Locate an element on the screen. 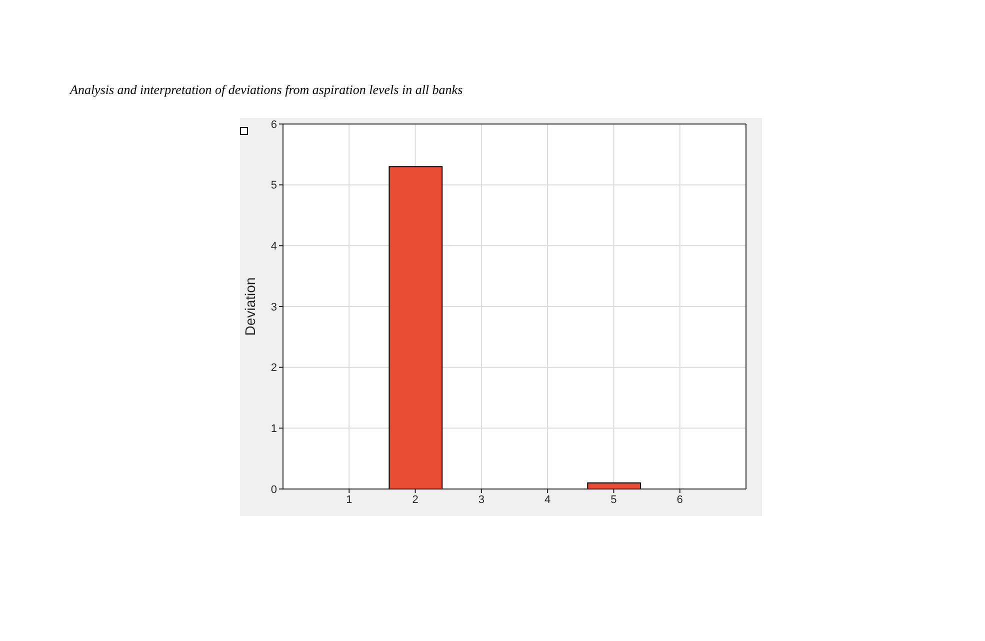 The height and width of the screenshot is (641, 985). x-tick-label: 2 is located at coordinates (415, 500).